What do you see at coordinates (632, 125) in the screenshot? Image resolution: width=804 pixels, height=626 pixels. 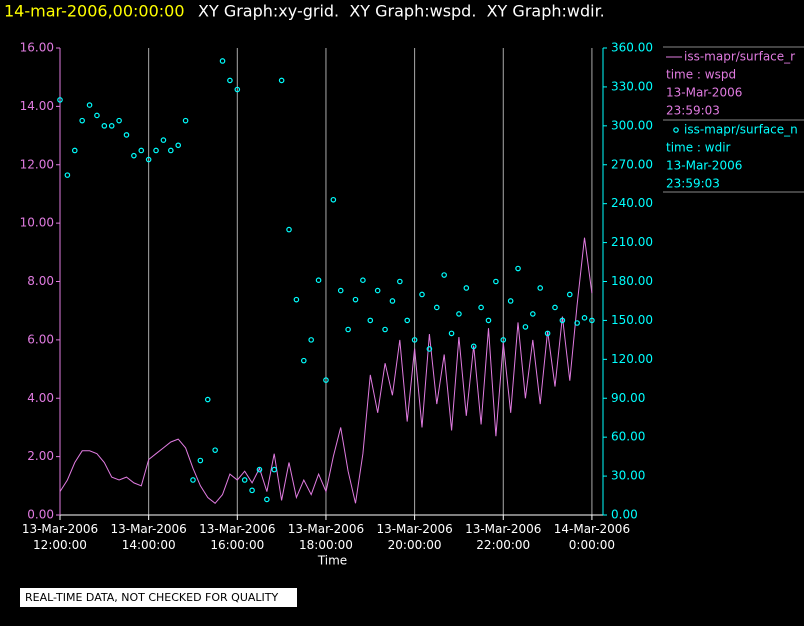 I see `y2-tick-label: 300.00` at bounding box center [632, 125].